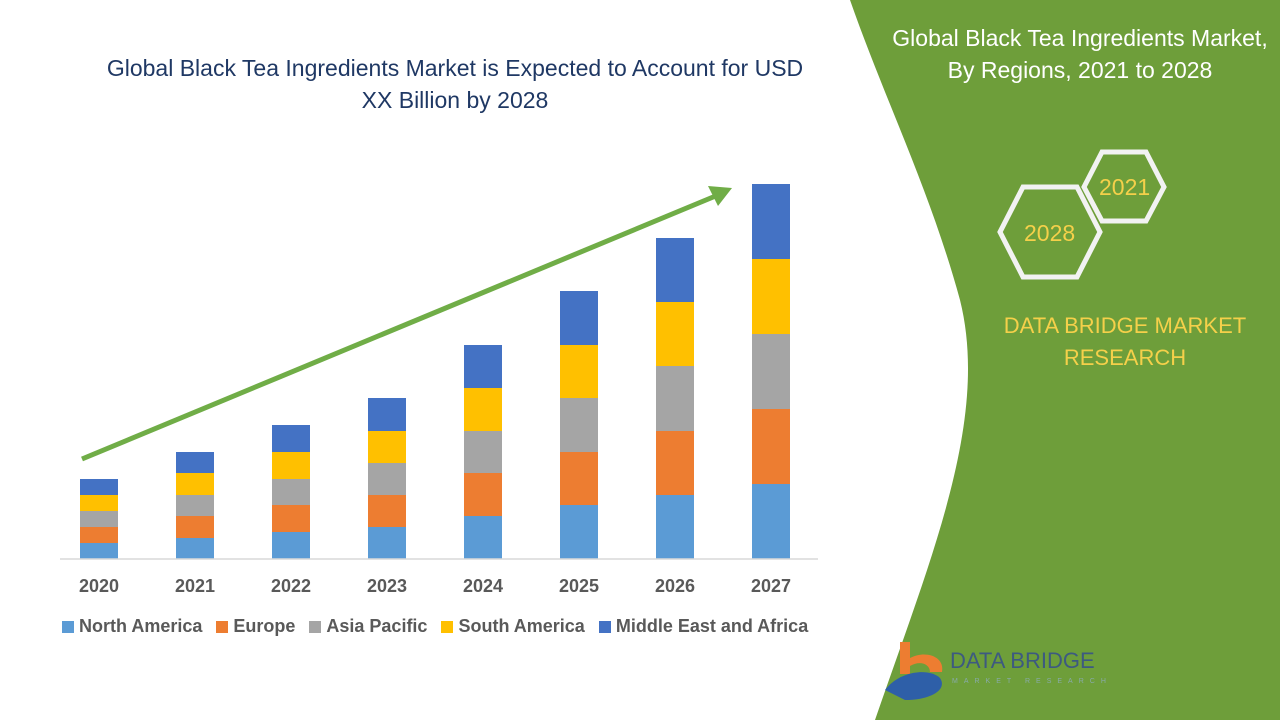  I want to click on x-tick-label: 2024, so click(483, 586).